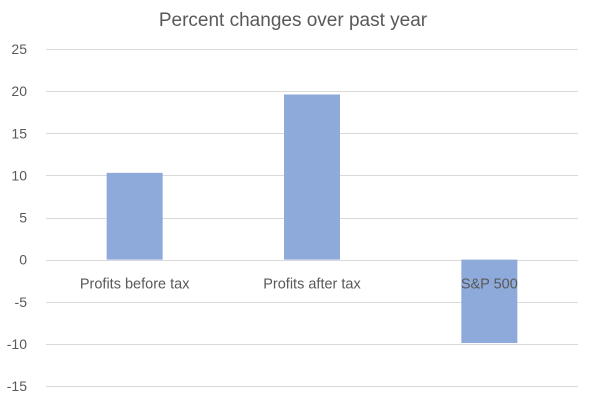 This screenshot has height=402, width=591. I want to click on bar-profits-after-tax, so click(312, 177).